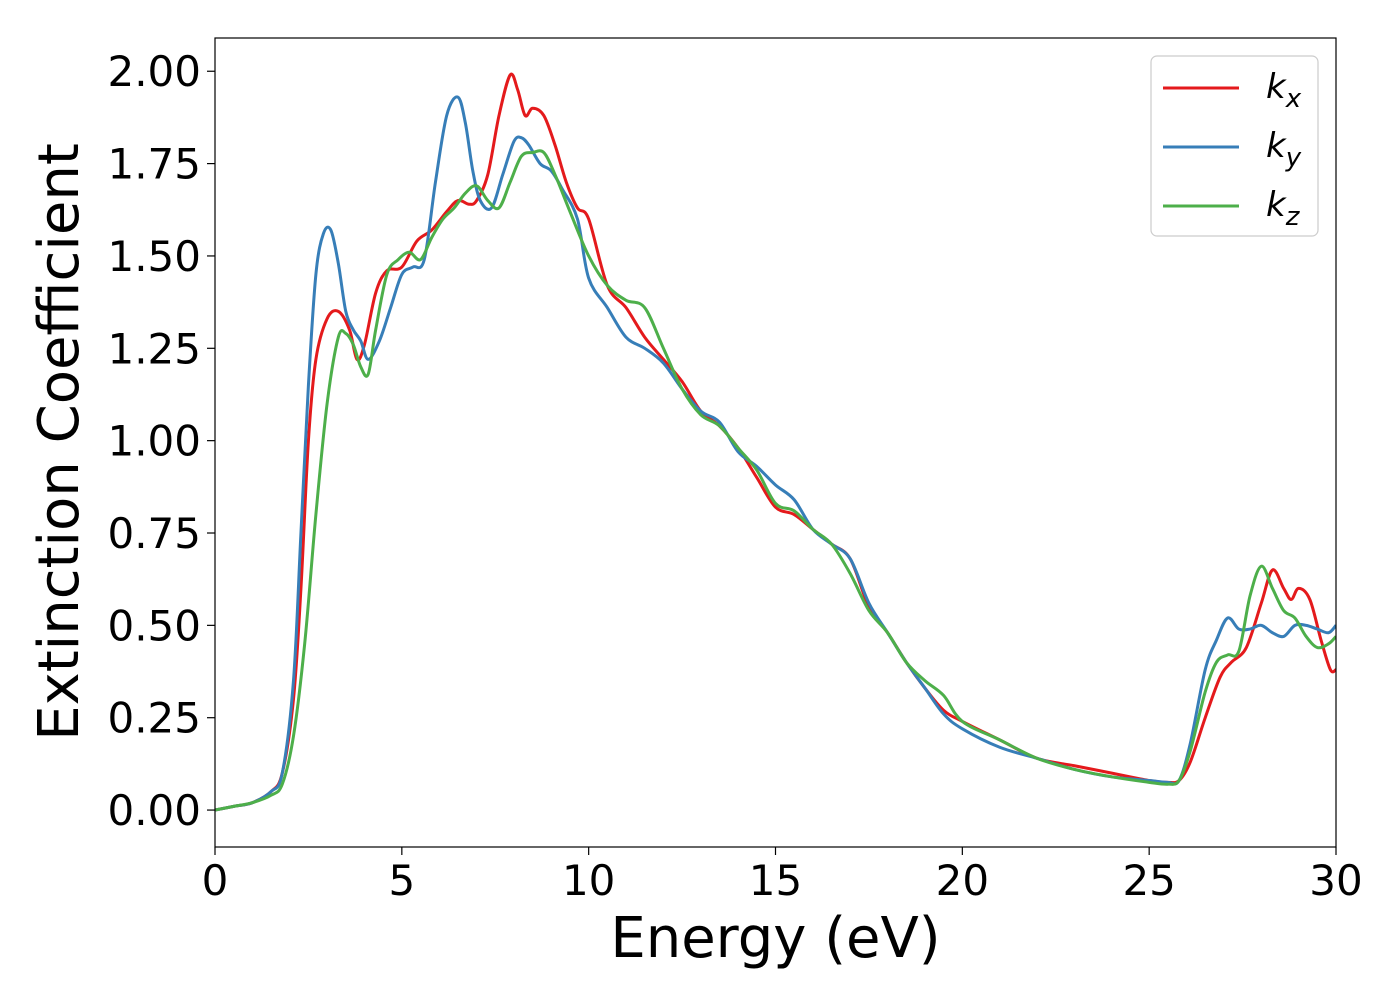 The height and width of the screenshot is (1000, 1400). Describe the element at coordinates (962, 880) in the screenshot. I see `x-tick-label: 20` at that location.